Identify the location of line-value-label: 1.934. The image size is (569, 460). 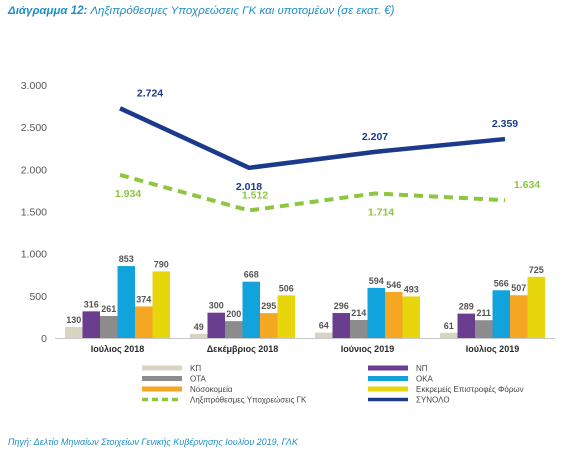
(128, 194).